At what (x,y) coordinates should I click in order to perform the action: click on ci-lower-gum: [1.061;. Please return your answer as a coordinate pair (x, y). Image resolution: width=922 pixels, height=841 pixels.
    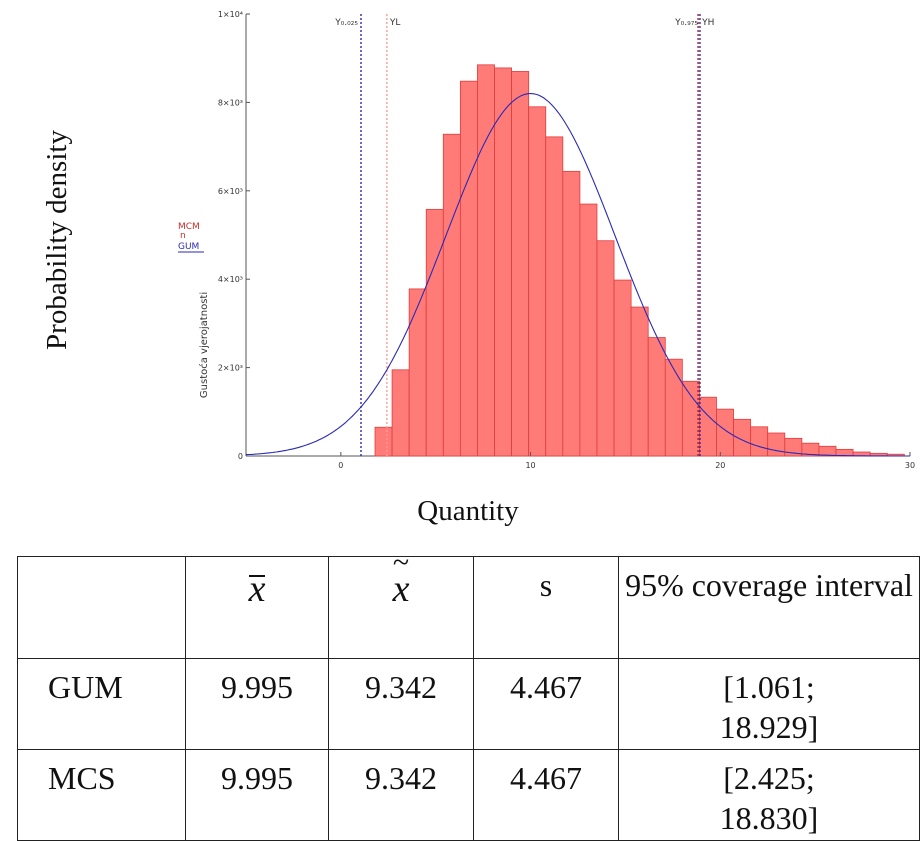
    Looking at the image, I should click on (769, 687).